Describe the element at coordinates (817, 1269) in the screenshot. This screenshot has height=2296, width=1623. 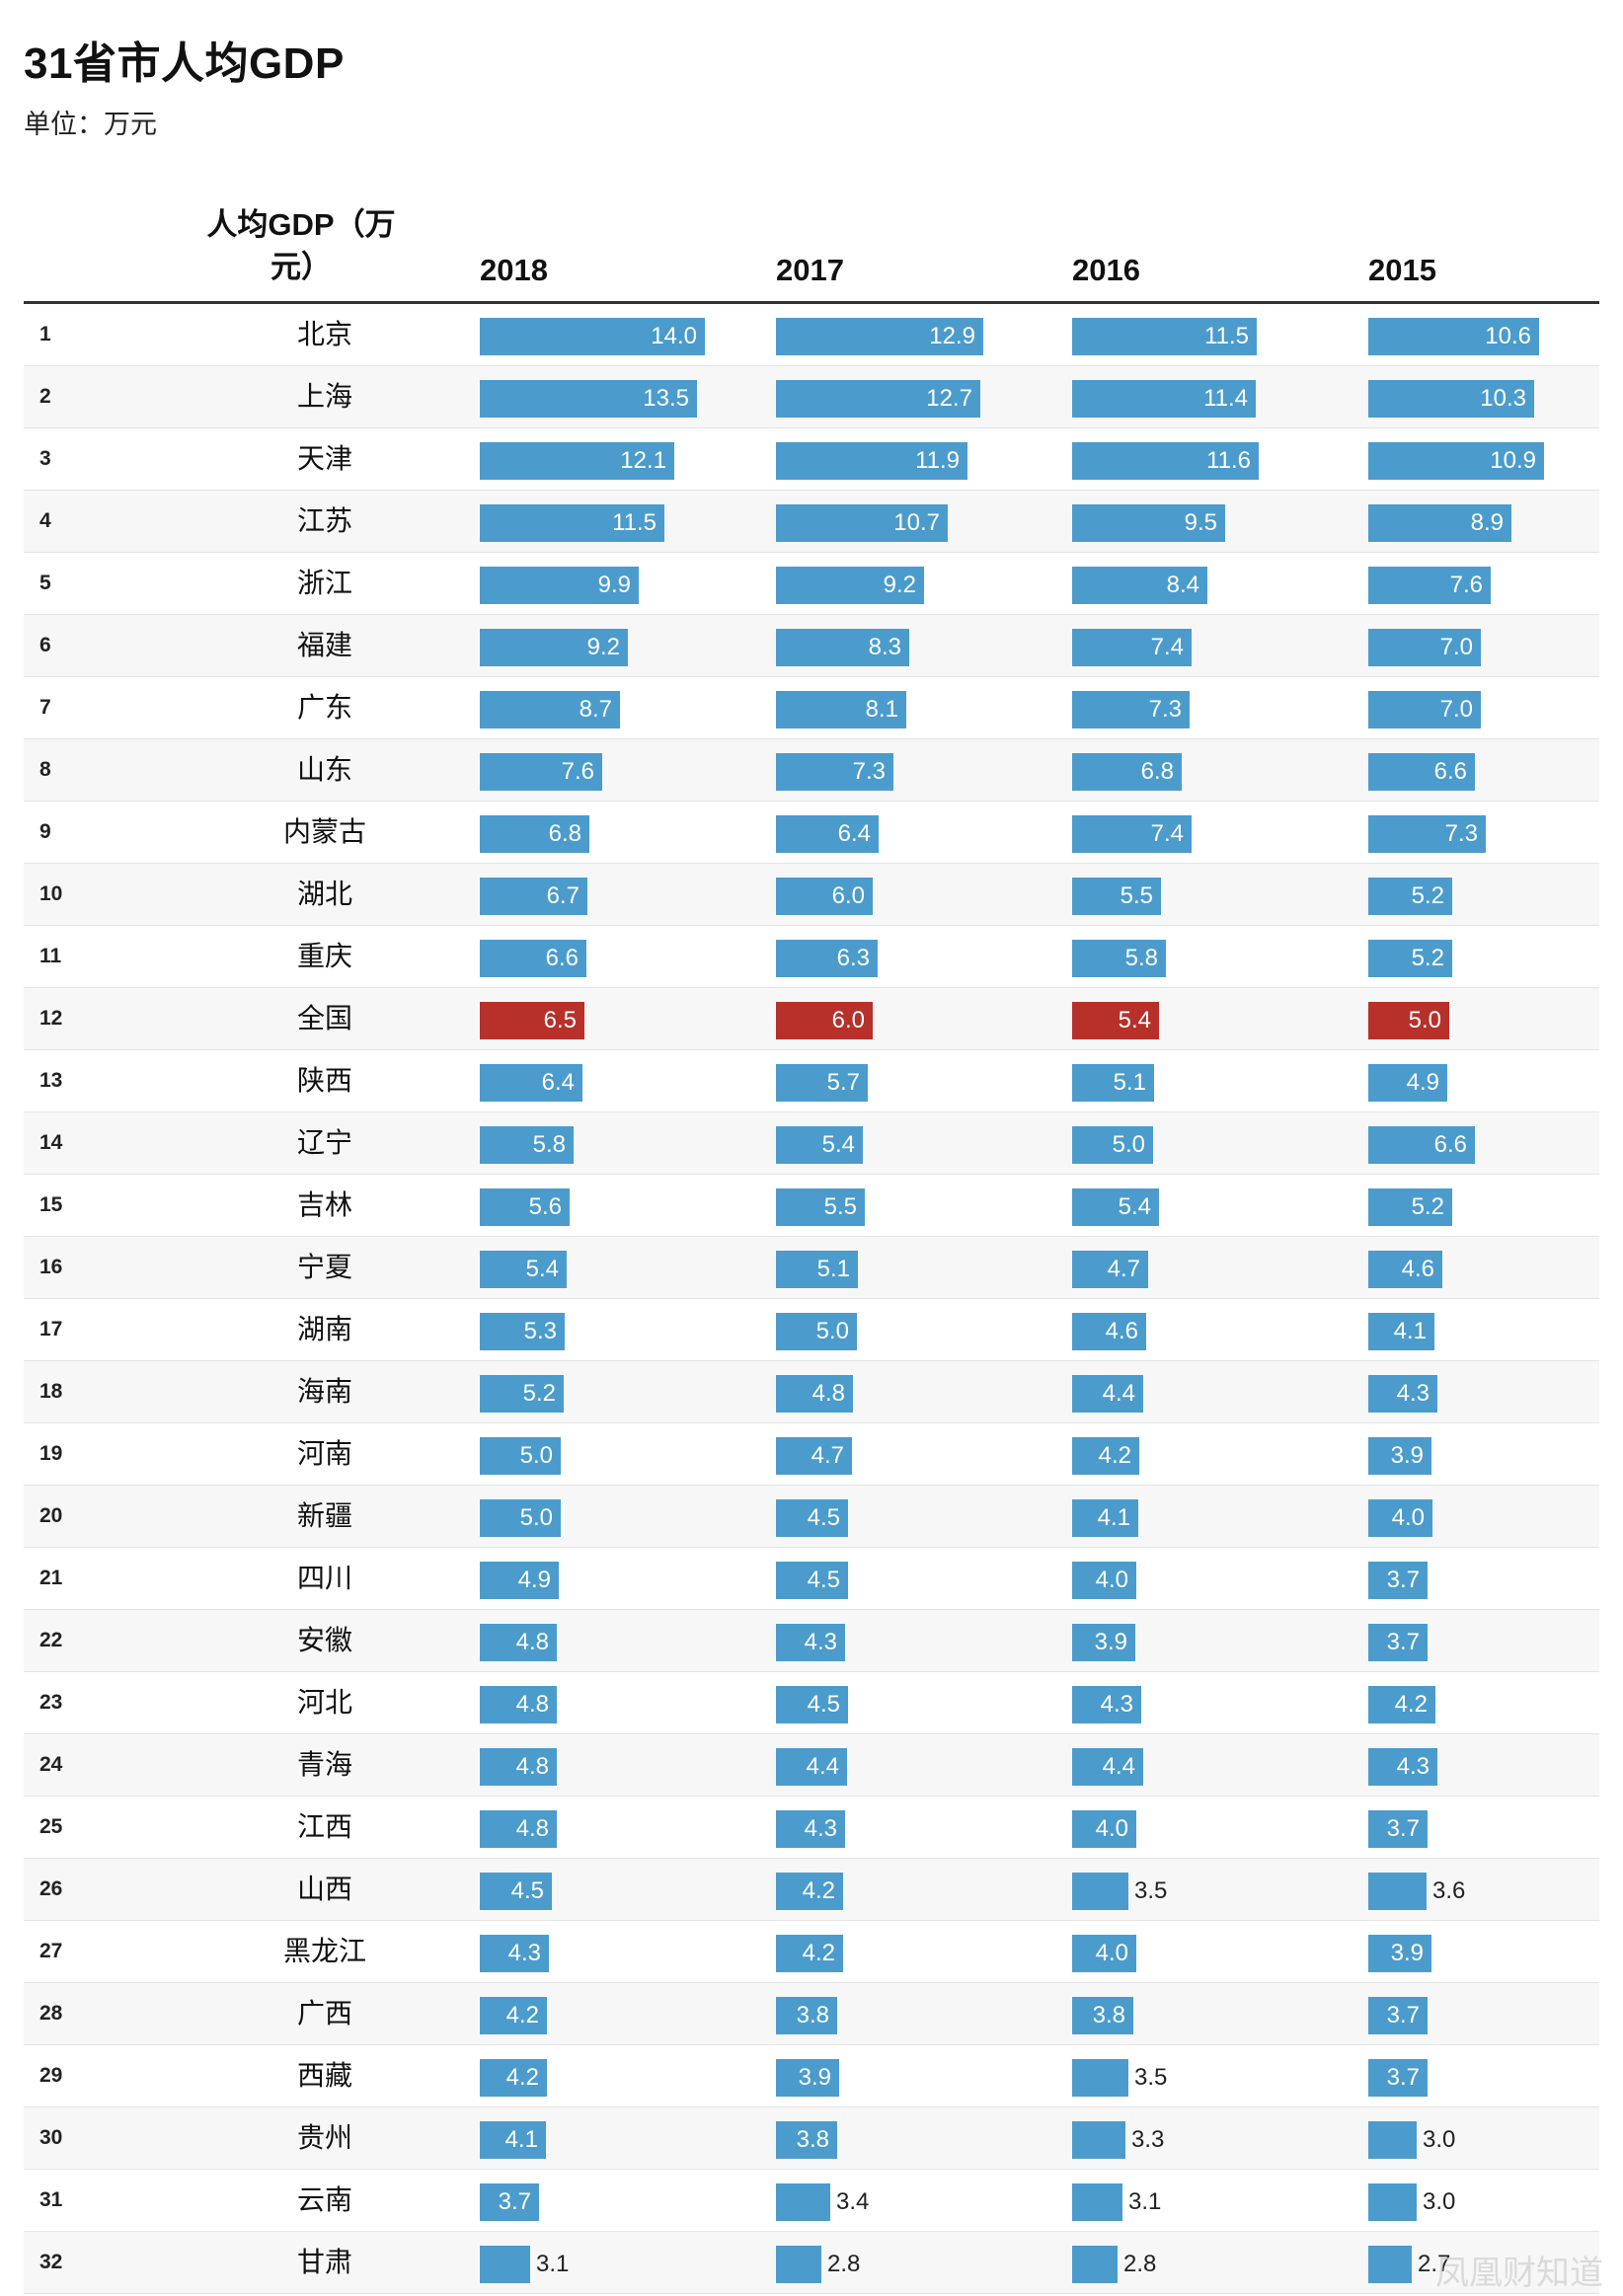
I see `bar-2017: 5.1` at that location.